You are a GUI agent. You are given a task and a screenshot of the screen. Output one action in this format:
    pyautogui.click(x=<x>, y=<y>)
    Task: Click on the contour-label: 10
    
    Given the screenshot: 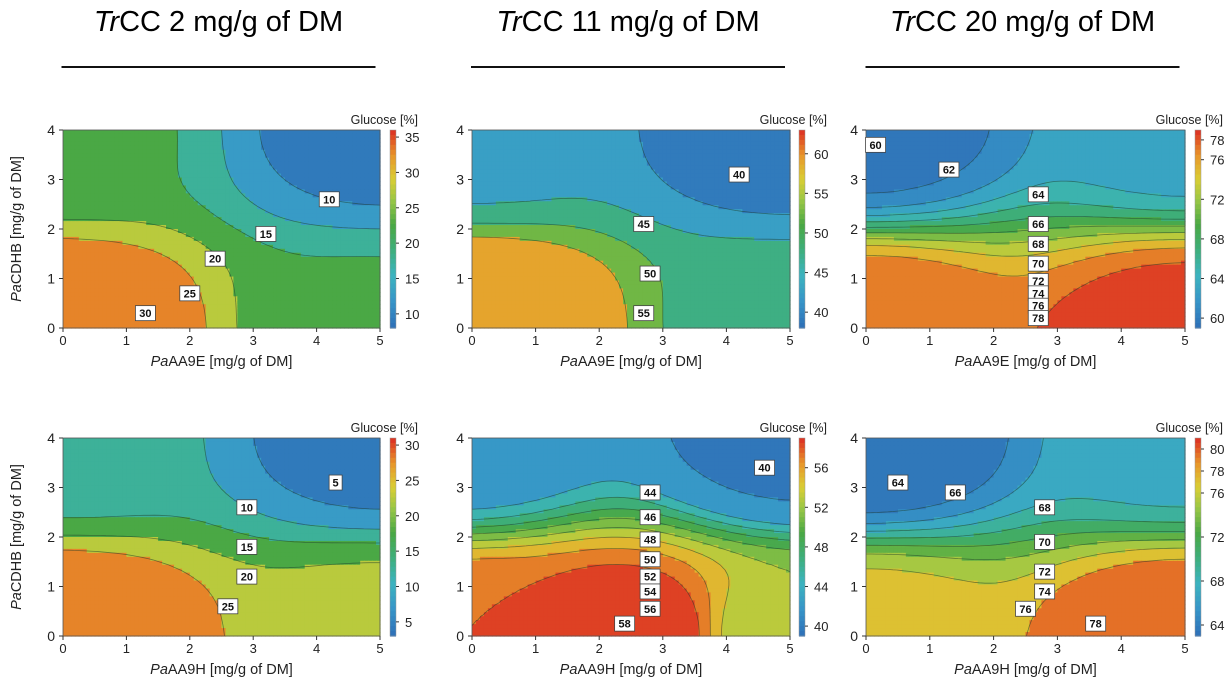 What is the action you would take?
    pyautogui.click(x=329, y=200)
    